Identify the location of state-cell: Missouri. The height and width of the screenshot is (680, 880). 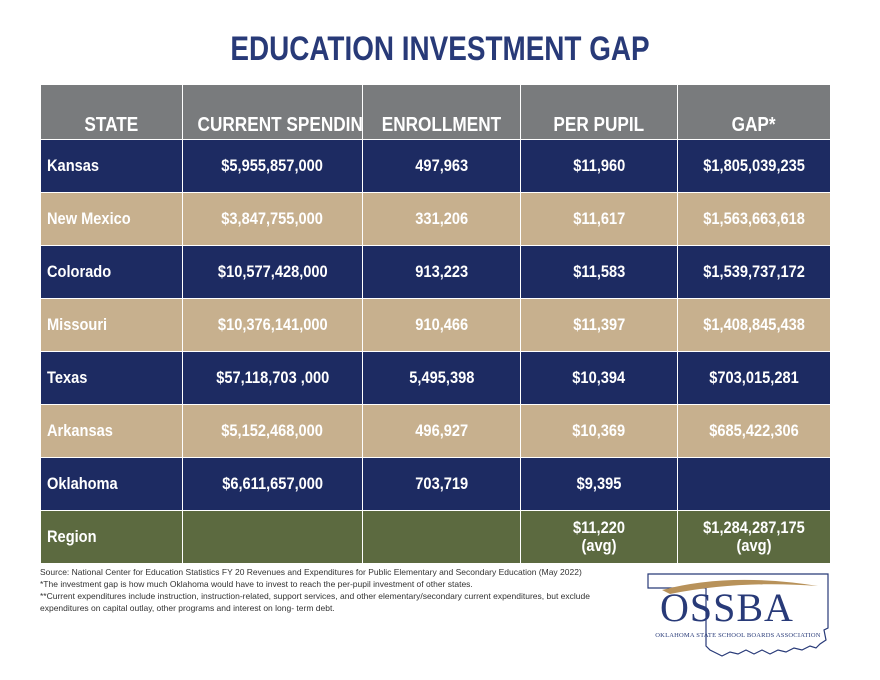
(111, 325).